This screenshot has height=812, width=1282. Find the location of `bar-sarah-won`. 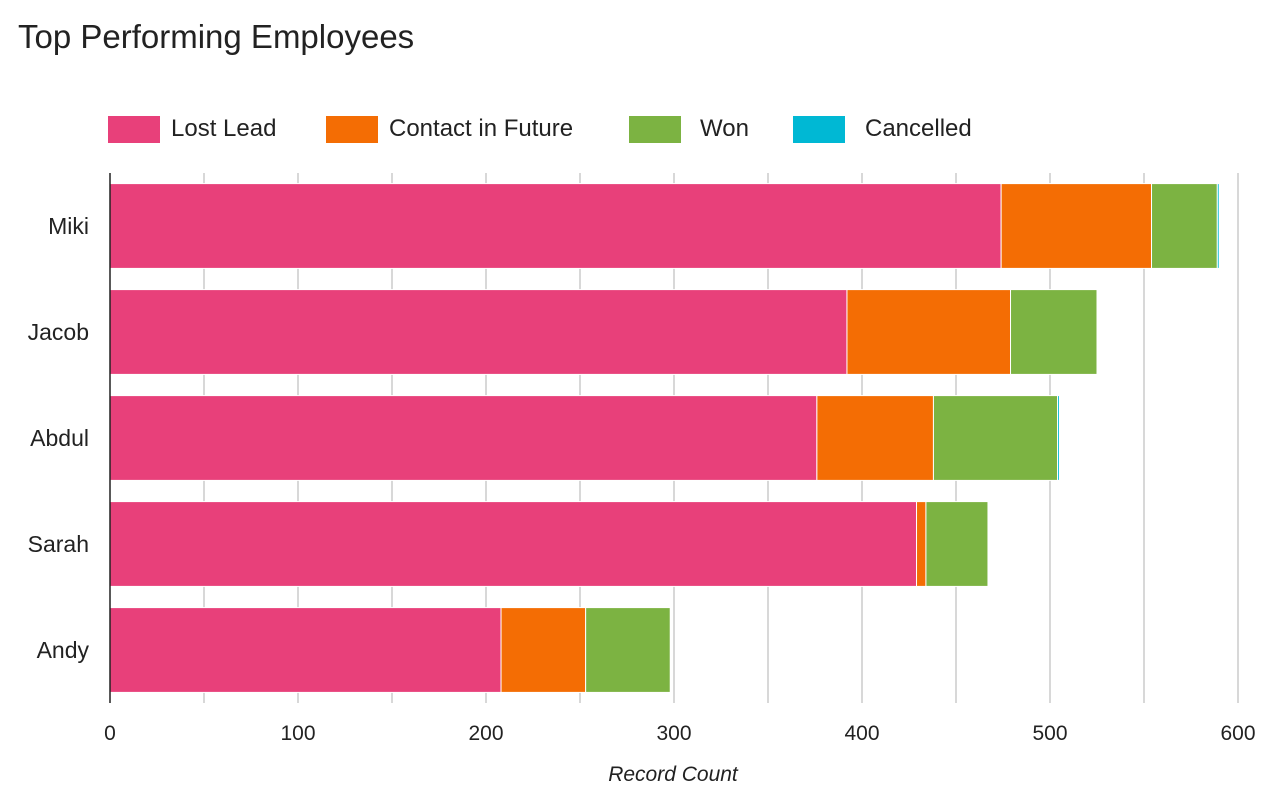

bar-sarah-won is located at coordinates (957, 544).